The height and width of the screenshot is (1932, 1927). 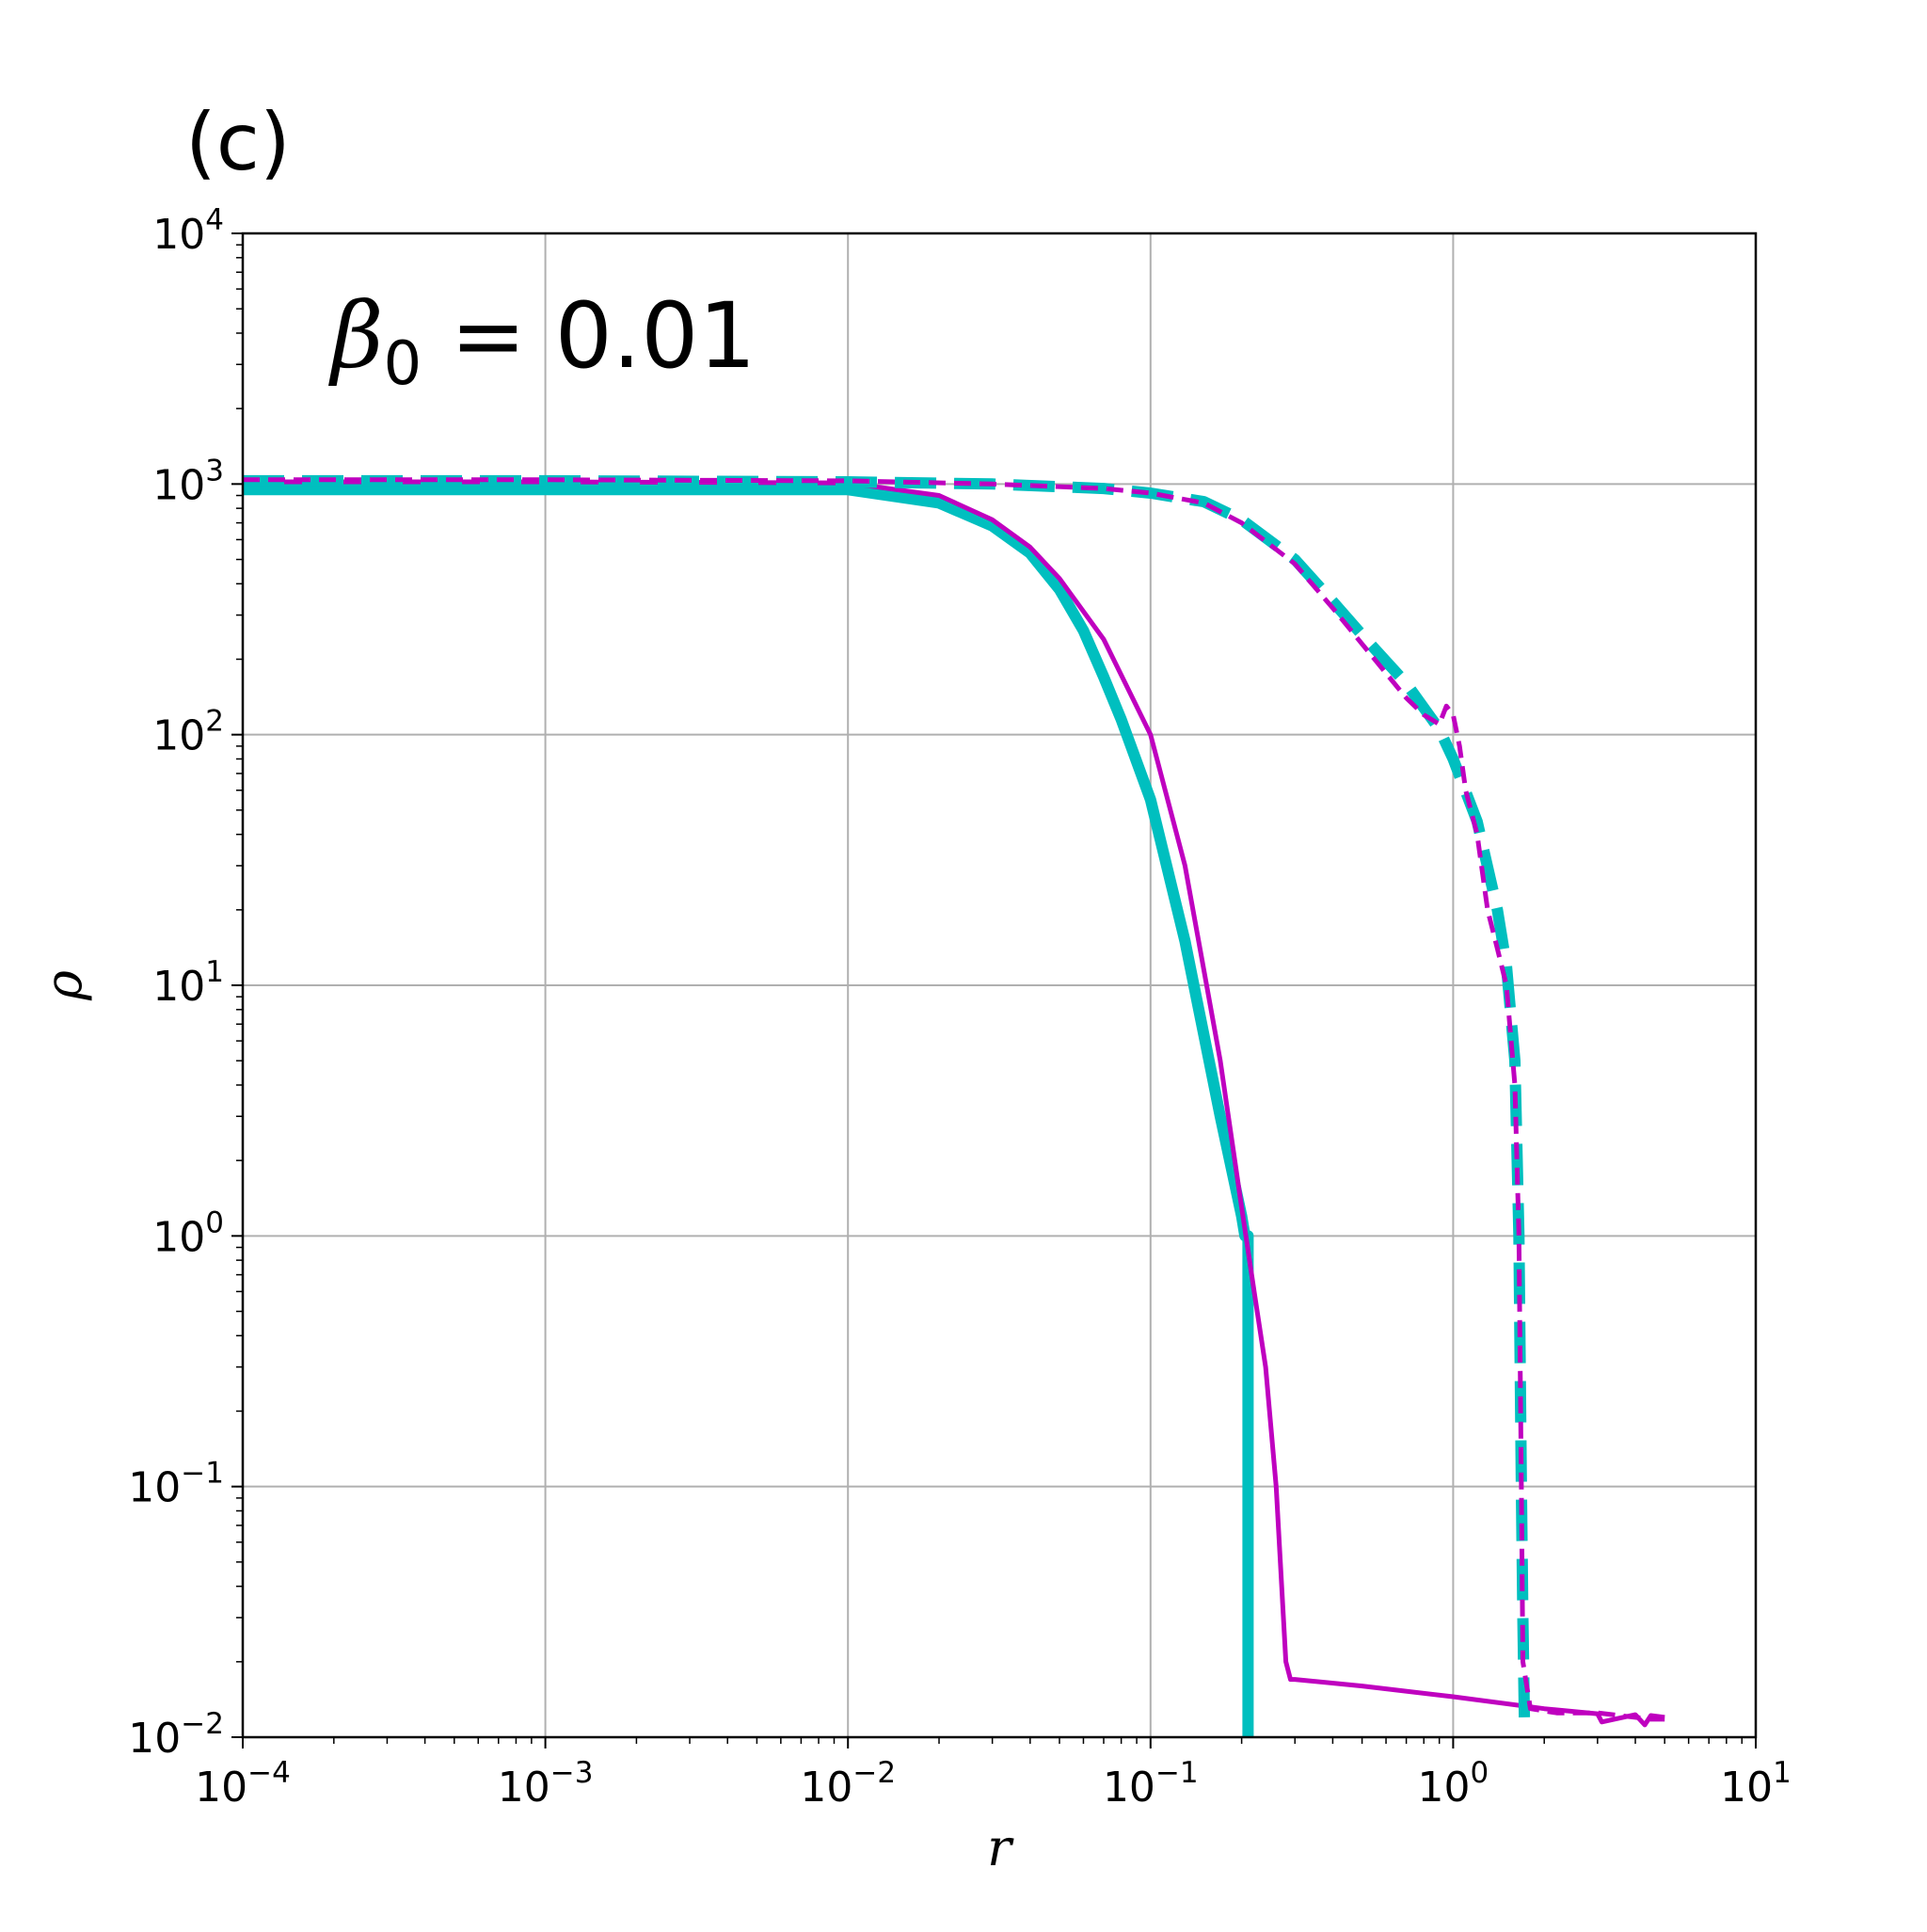 I want to click on y-tick-label: 10⁻¹, so click(x=176, y=1484).